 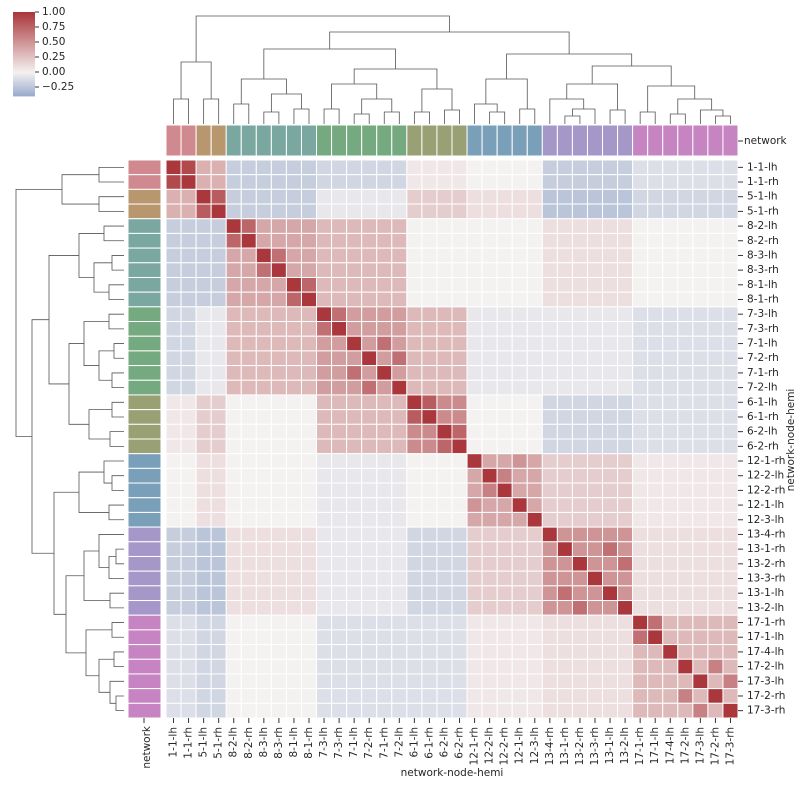 I want to click on x-tick-label: 17-2-lh, so click(x=685, y=745).